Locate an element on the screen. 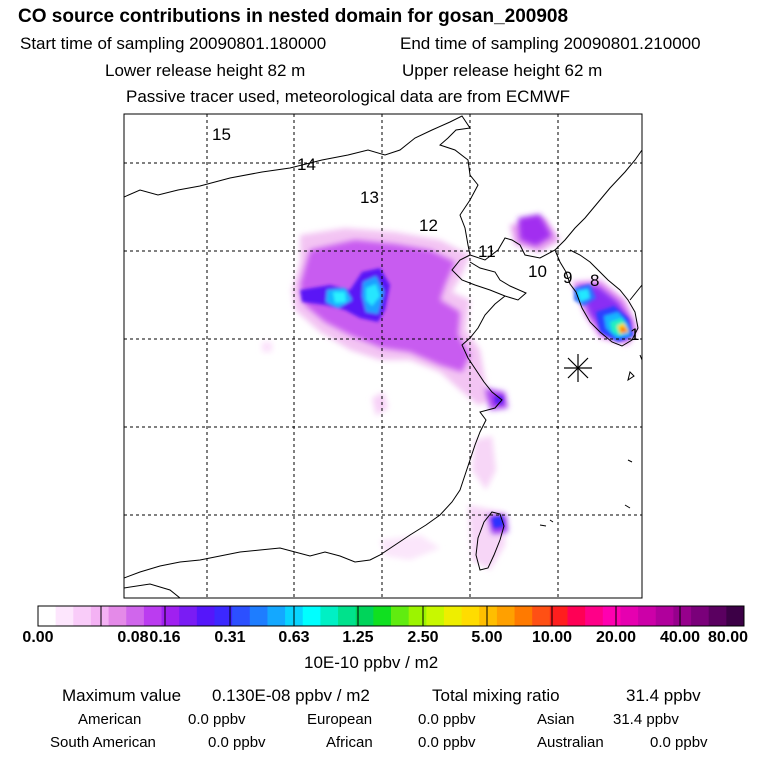  trajectory-label: 11 is located at coordinates (487, 251).